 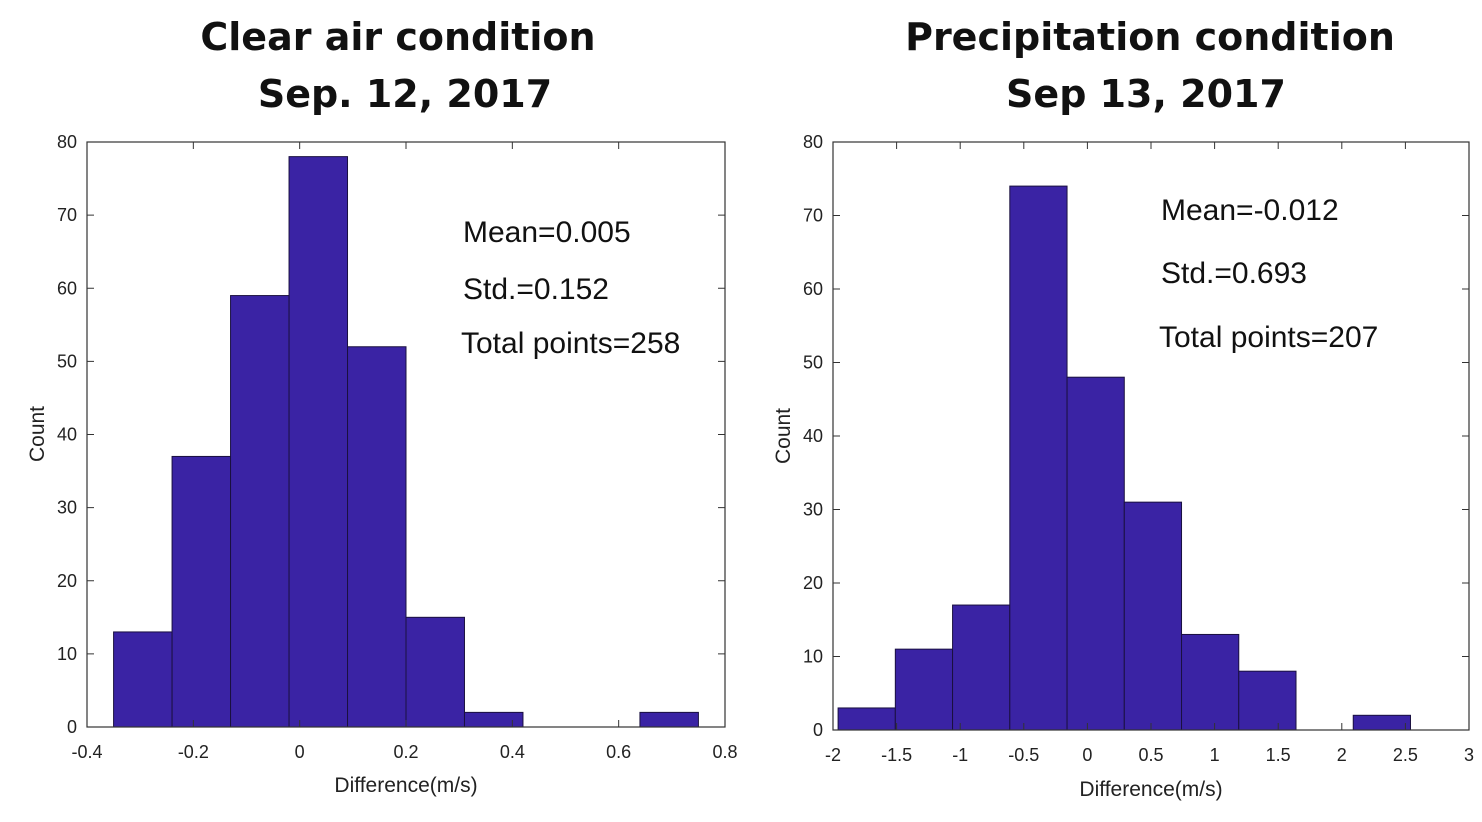 I want to click on x-tick-label: -0.5, so click(x=1023, y=755).